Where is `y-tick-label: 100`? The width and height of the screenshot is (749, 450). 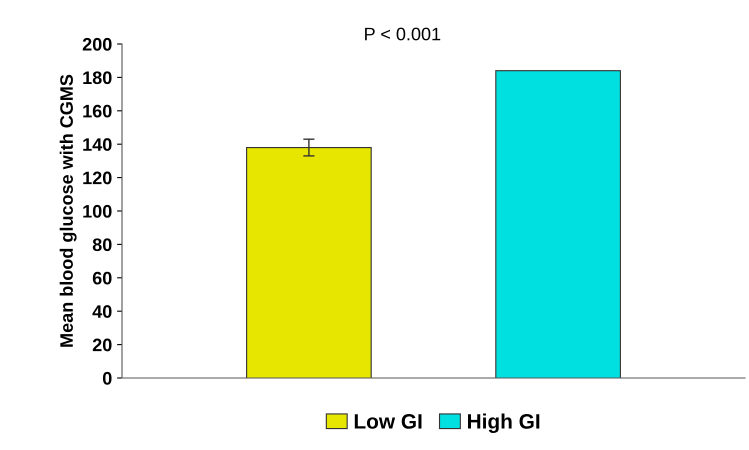 y-tick-label: 100 is located at coordinates (97, 211).